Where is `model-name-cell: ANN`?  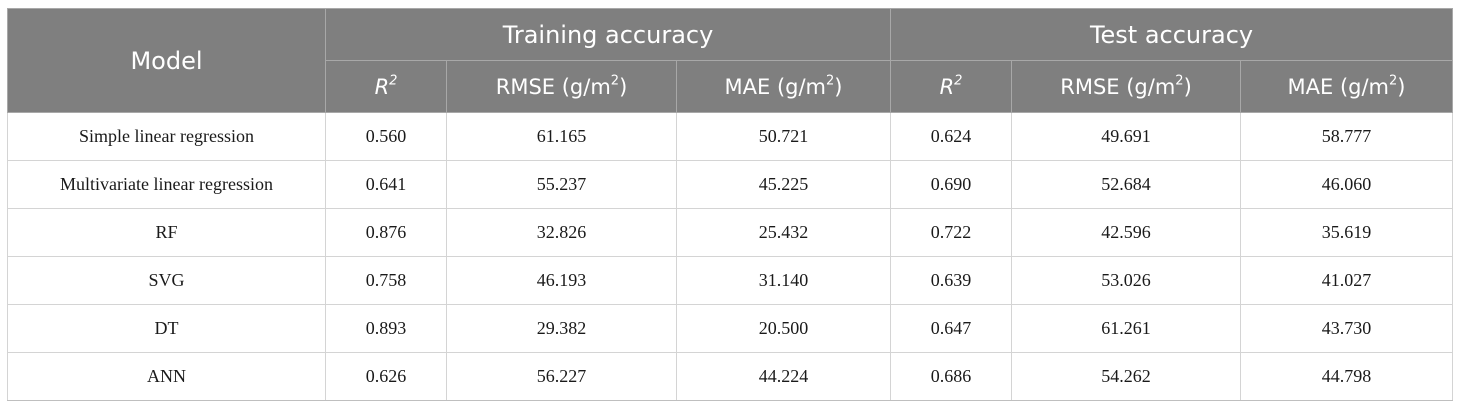
model-name-cell: ANN is located at coordinates (166, 376).